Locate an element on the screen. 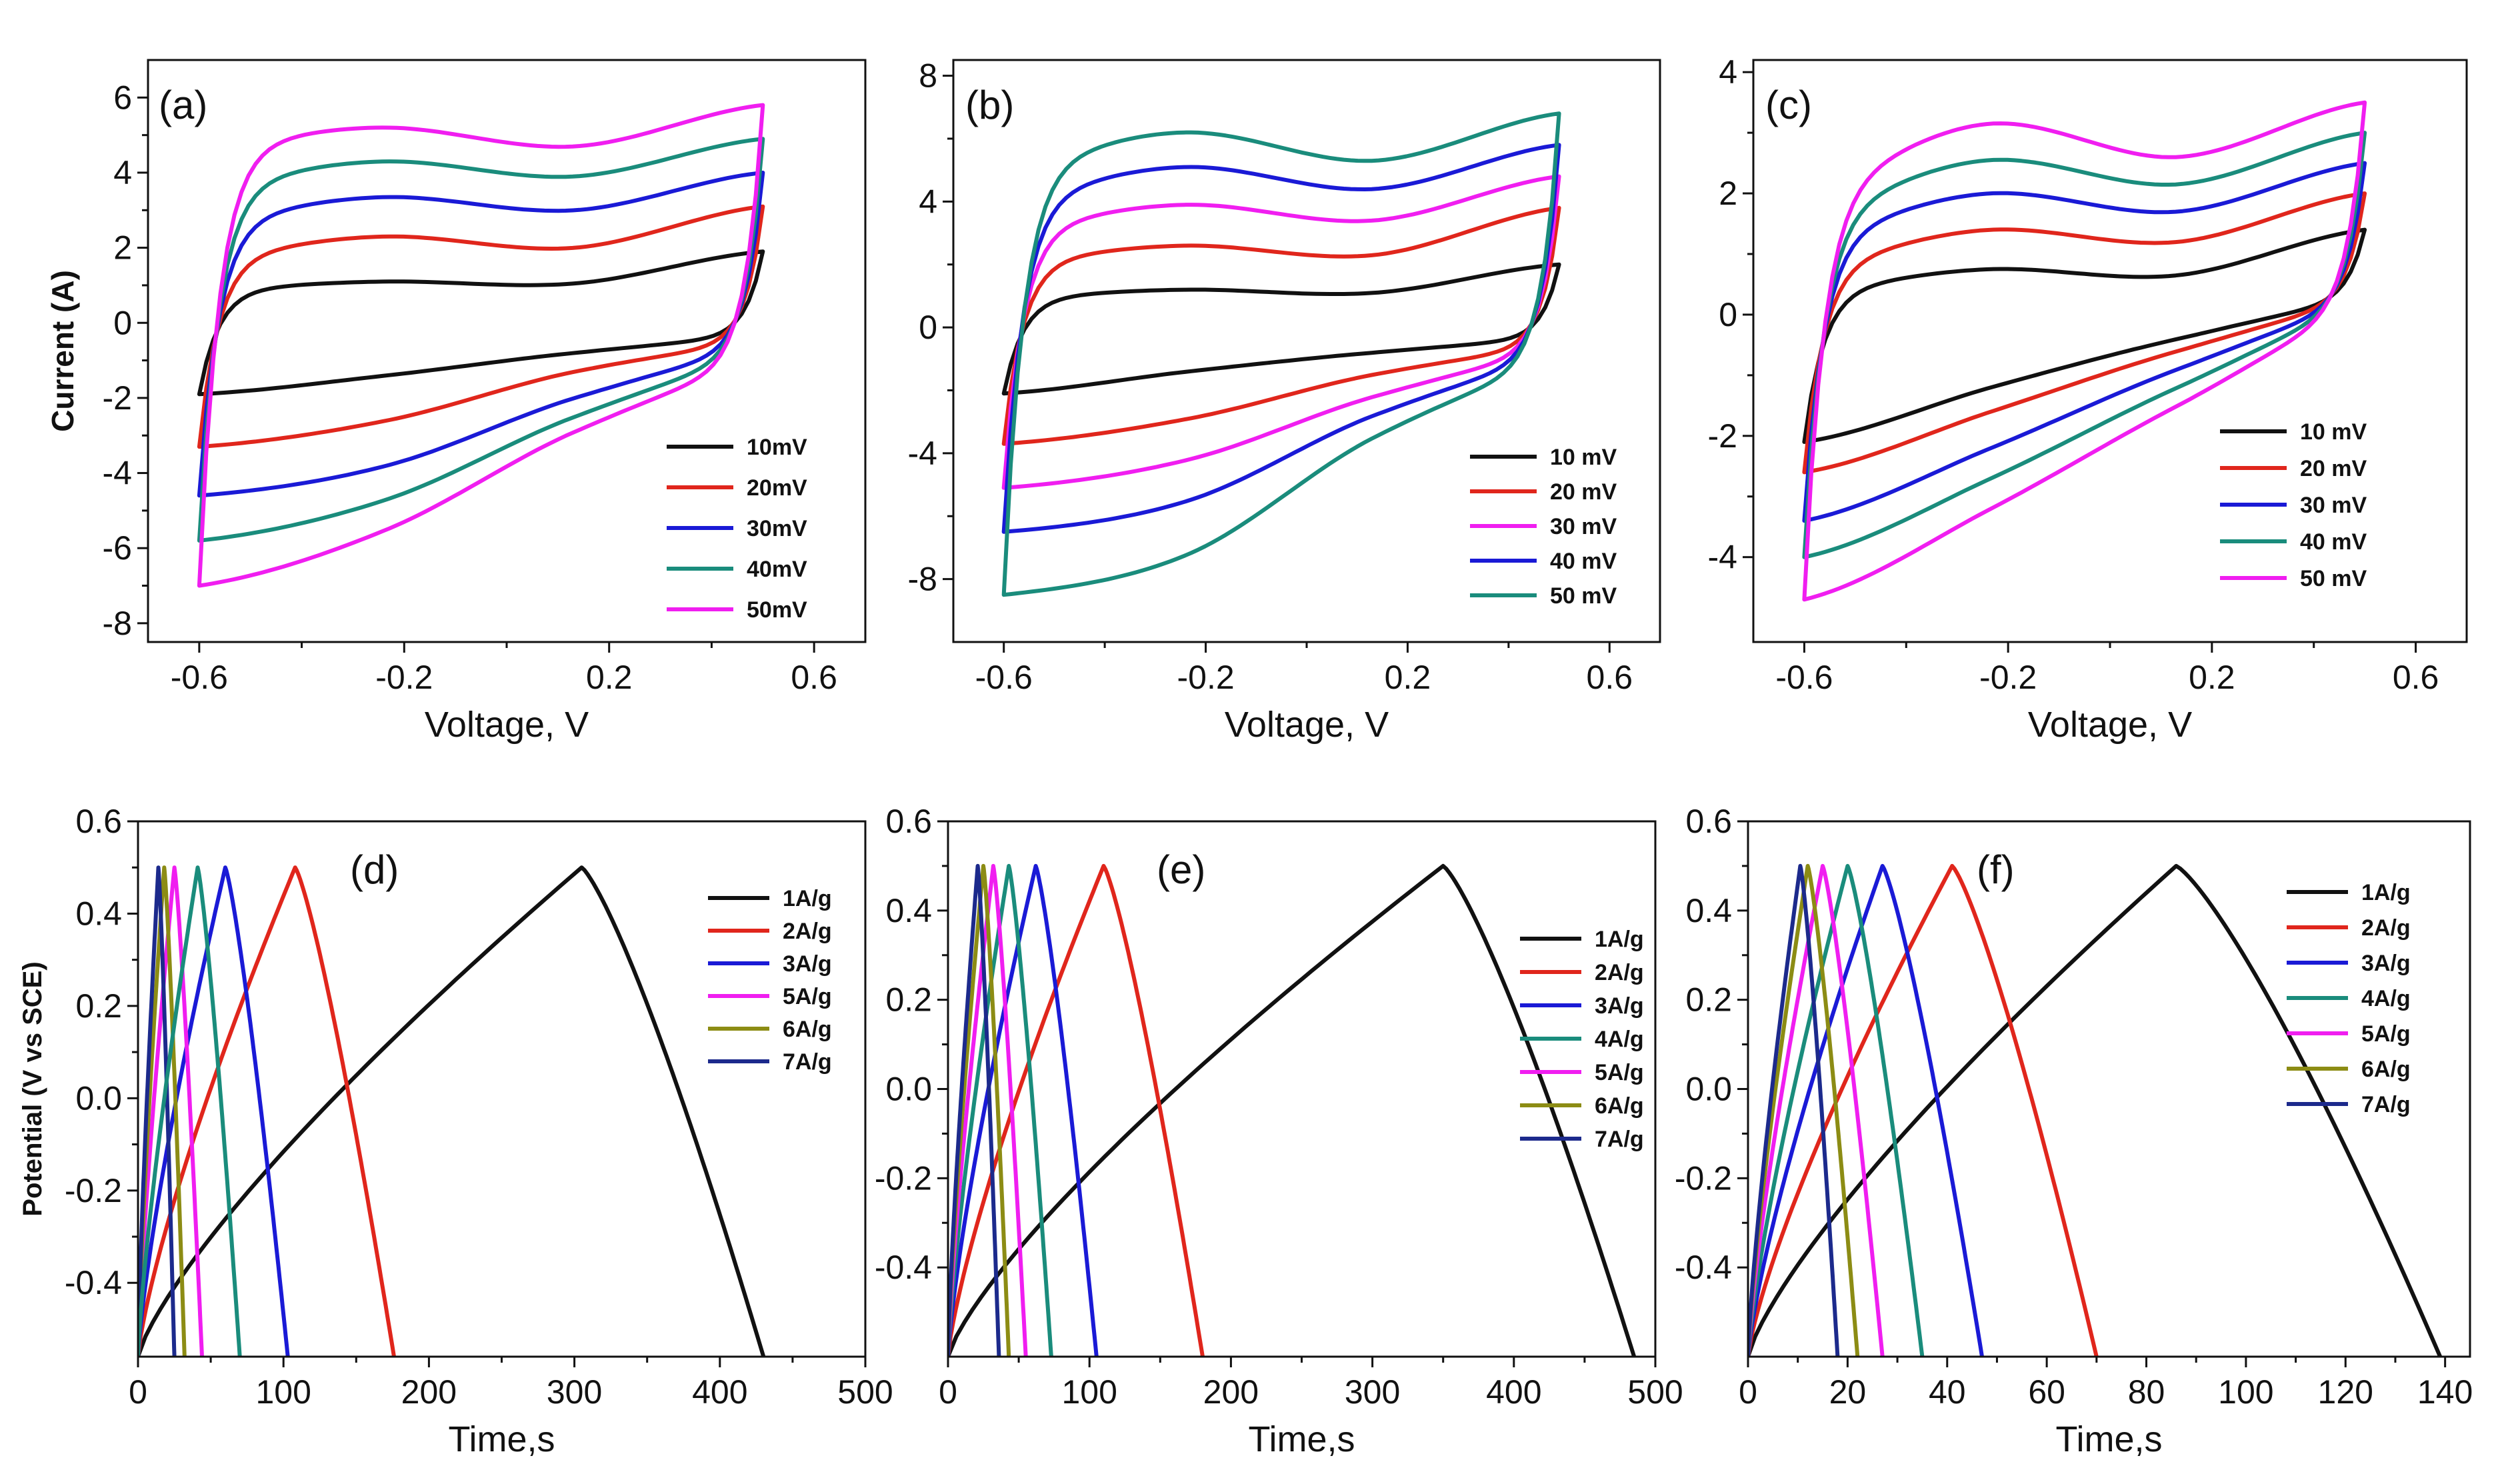 This screenshot has height=1484, width=2502. series-line-30mV is located at coordinates (2084, 342).